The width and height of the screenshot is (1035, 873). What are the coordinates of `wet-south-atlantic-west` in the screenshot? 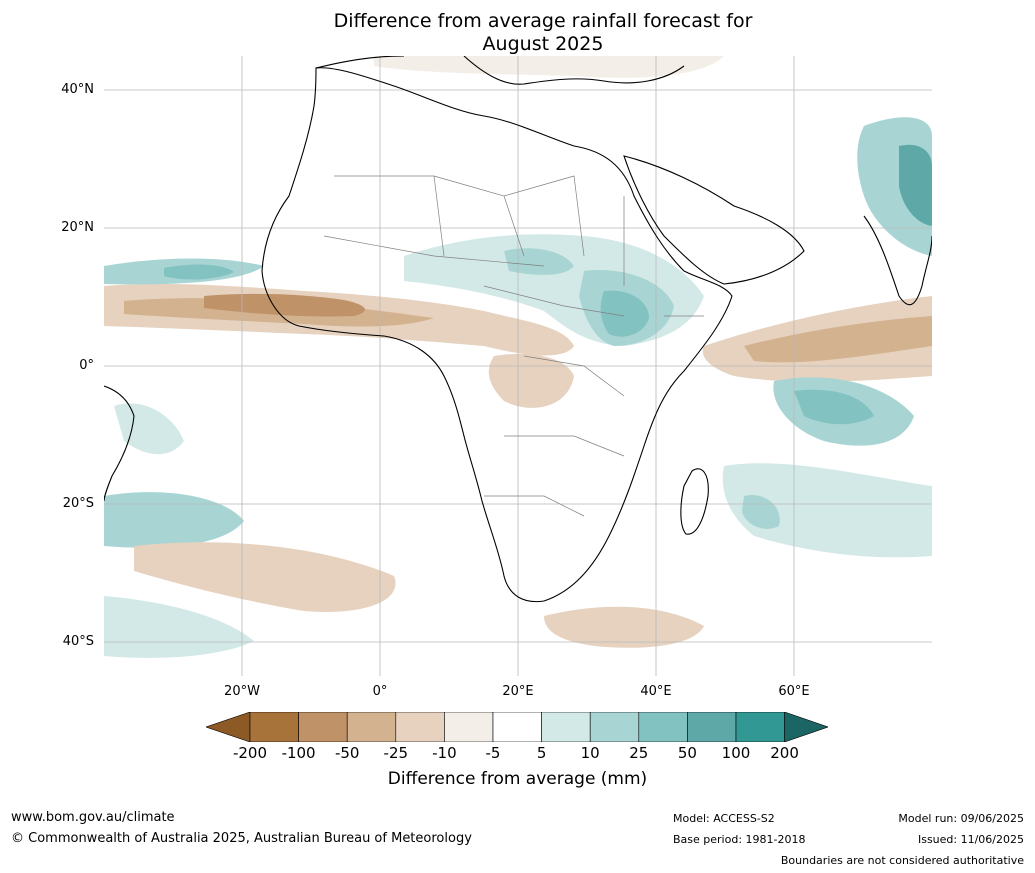 It's located at (149, 429).